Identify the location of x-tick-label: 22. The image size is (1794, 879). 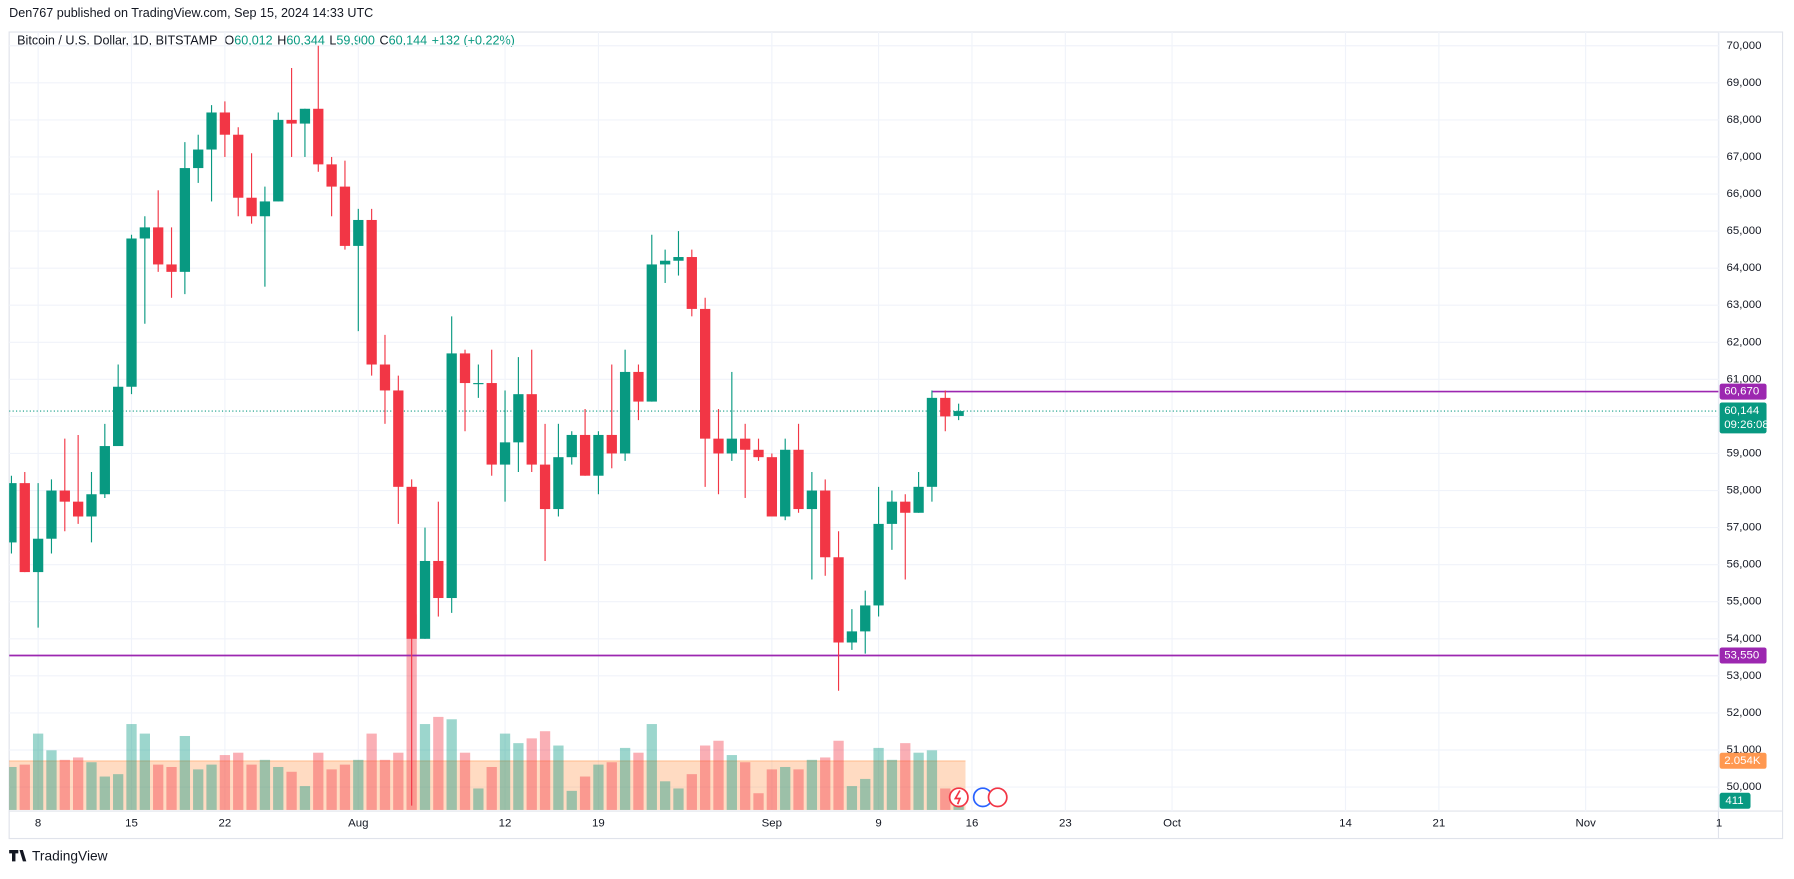
(225, 824).